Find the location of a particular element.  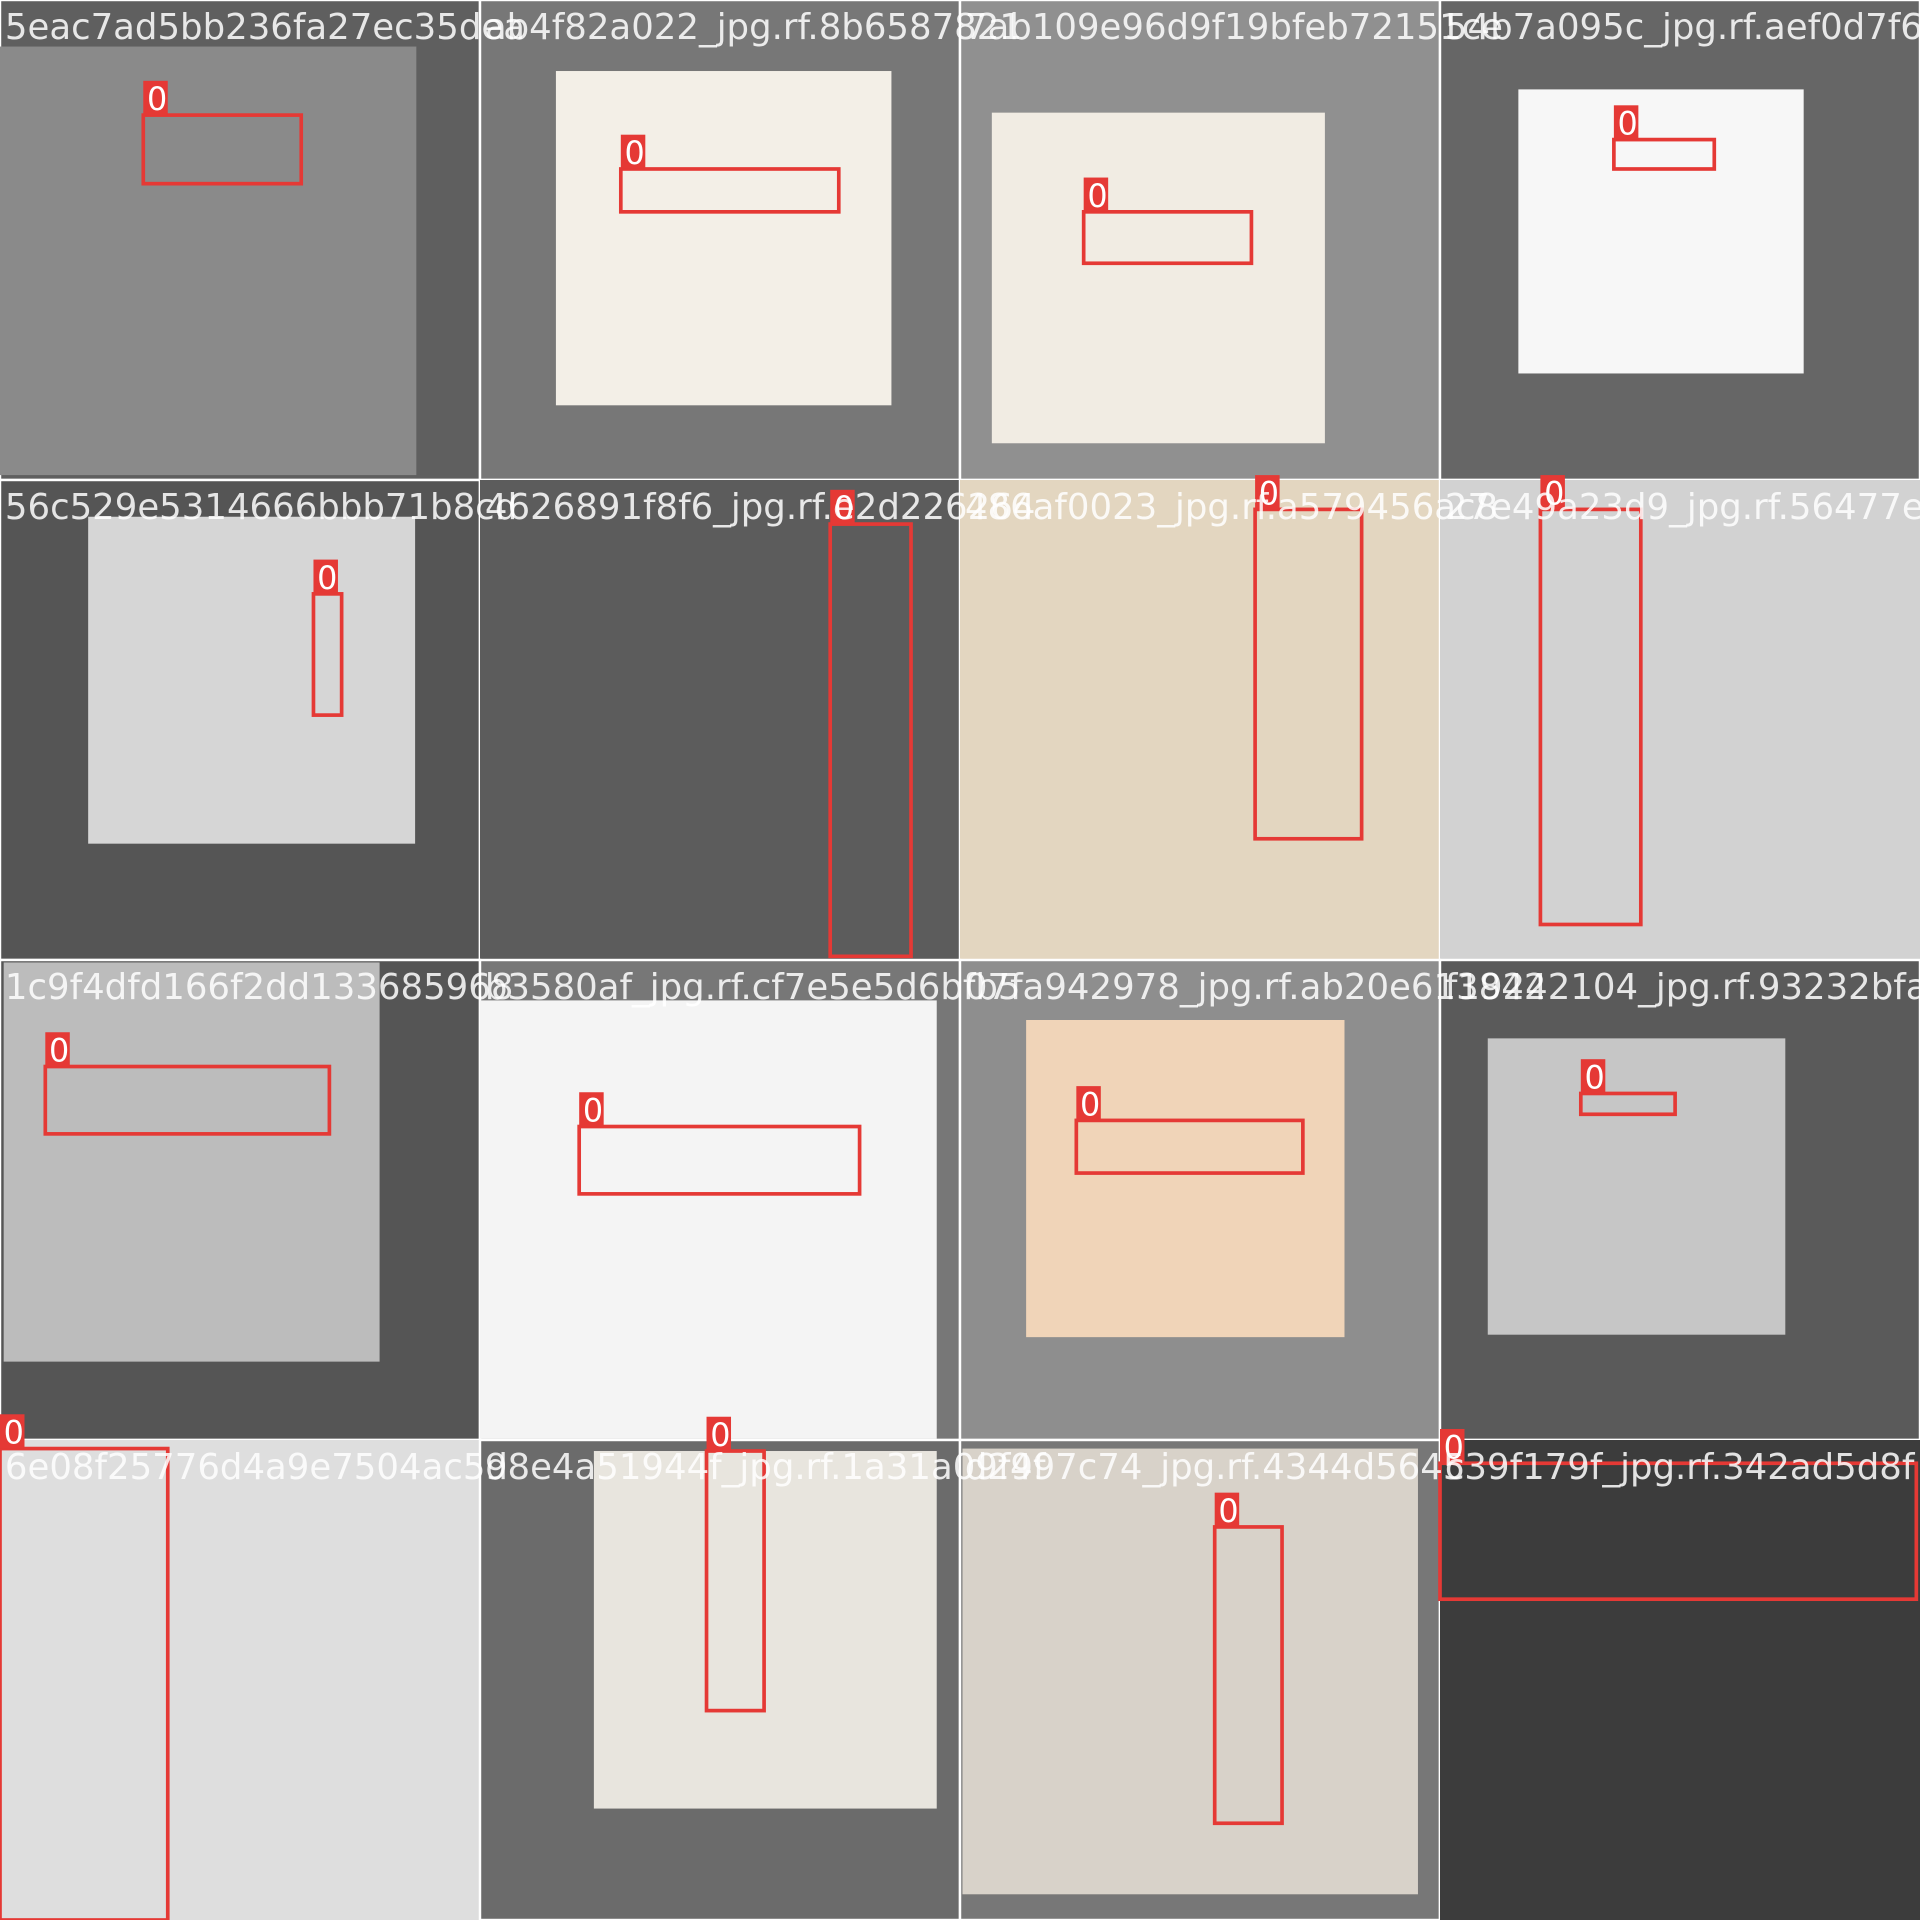

filename: 07fa942978_jpg.rf.ab20e613842 is located at coordinates (1256, 987).